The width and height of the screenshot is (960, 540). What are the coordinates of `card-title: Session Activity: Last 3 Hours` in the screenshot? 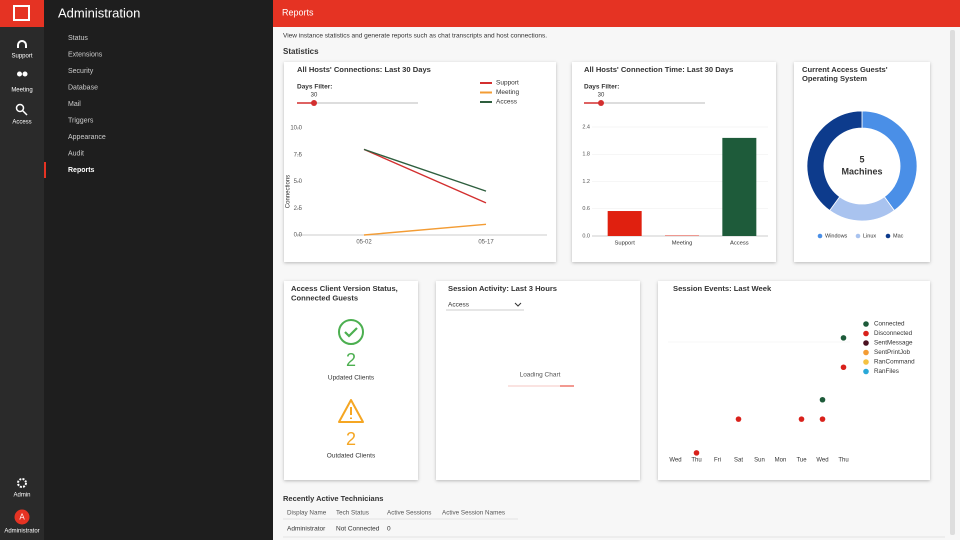 It's located at (502, 288).